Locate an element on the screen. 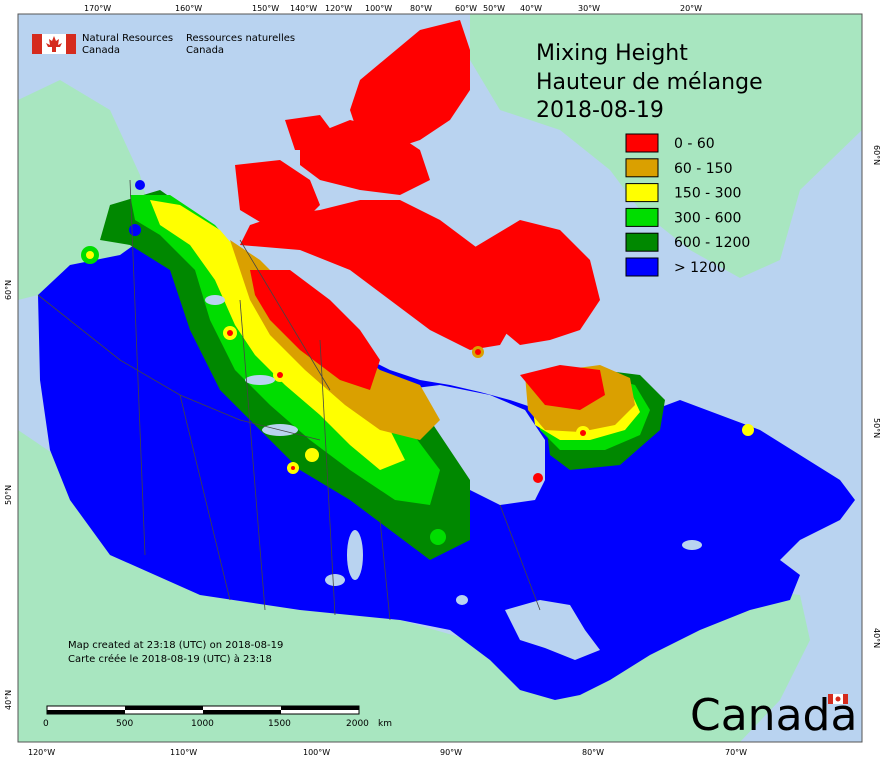 Image resolution: width=880 pixels, height=764 pixels. legend-label: 300 - 600 is located at coordinates (707, 218).